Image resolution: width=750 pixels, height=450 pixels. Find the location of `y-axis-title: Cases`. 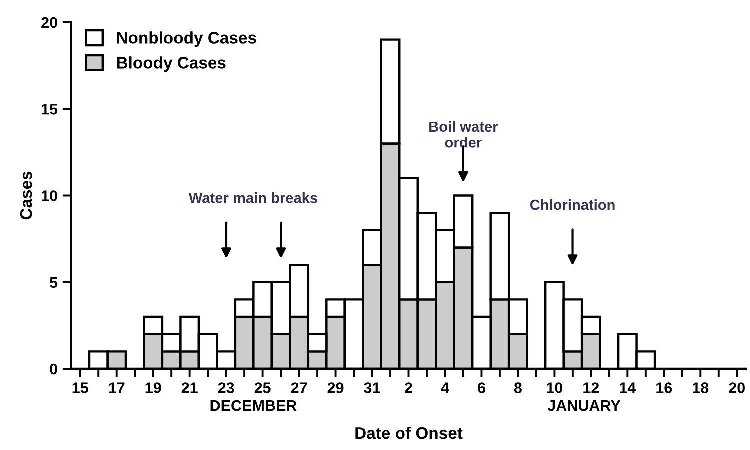

y-axis-title: Cases is located at coordinates (26, 196).